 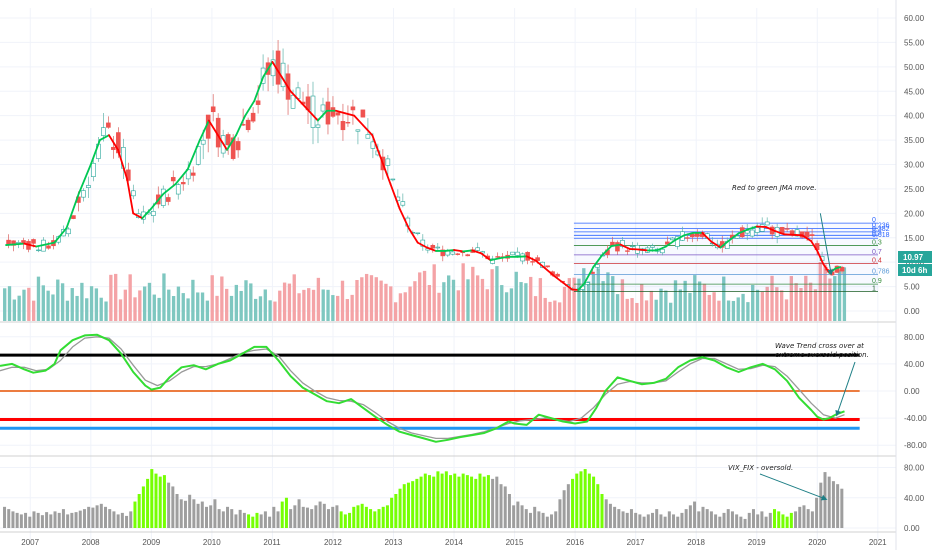 I want to click on vix-fix-tick-label: 0.00, so click(x=912, y=528).